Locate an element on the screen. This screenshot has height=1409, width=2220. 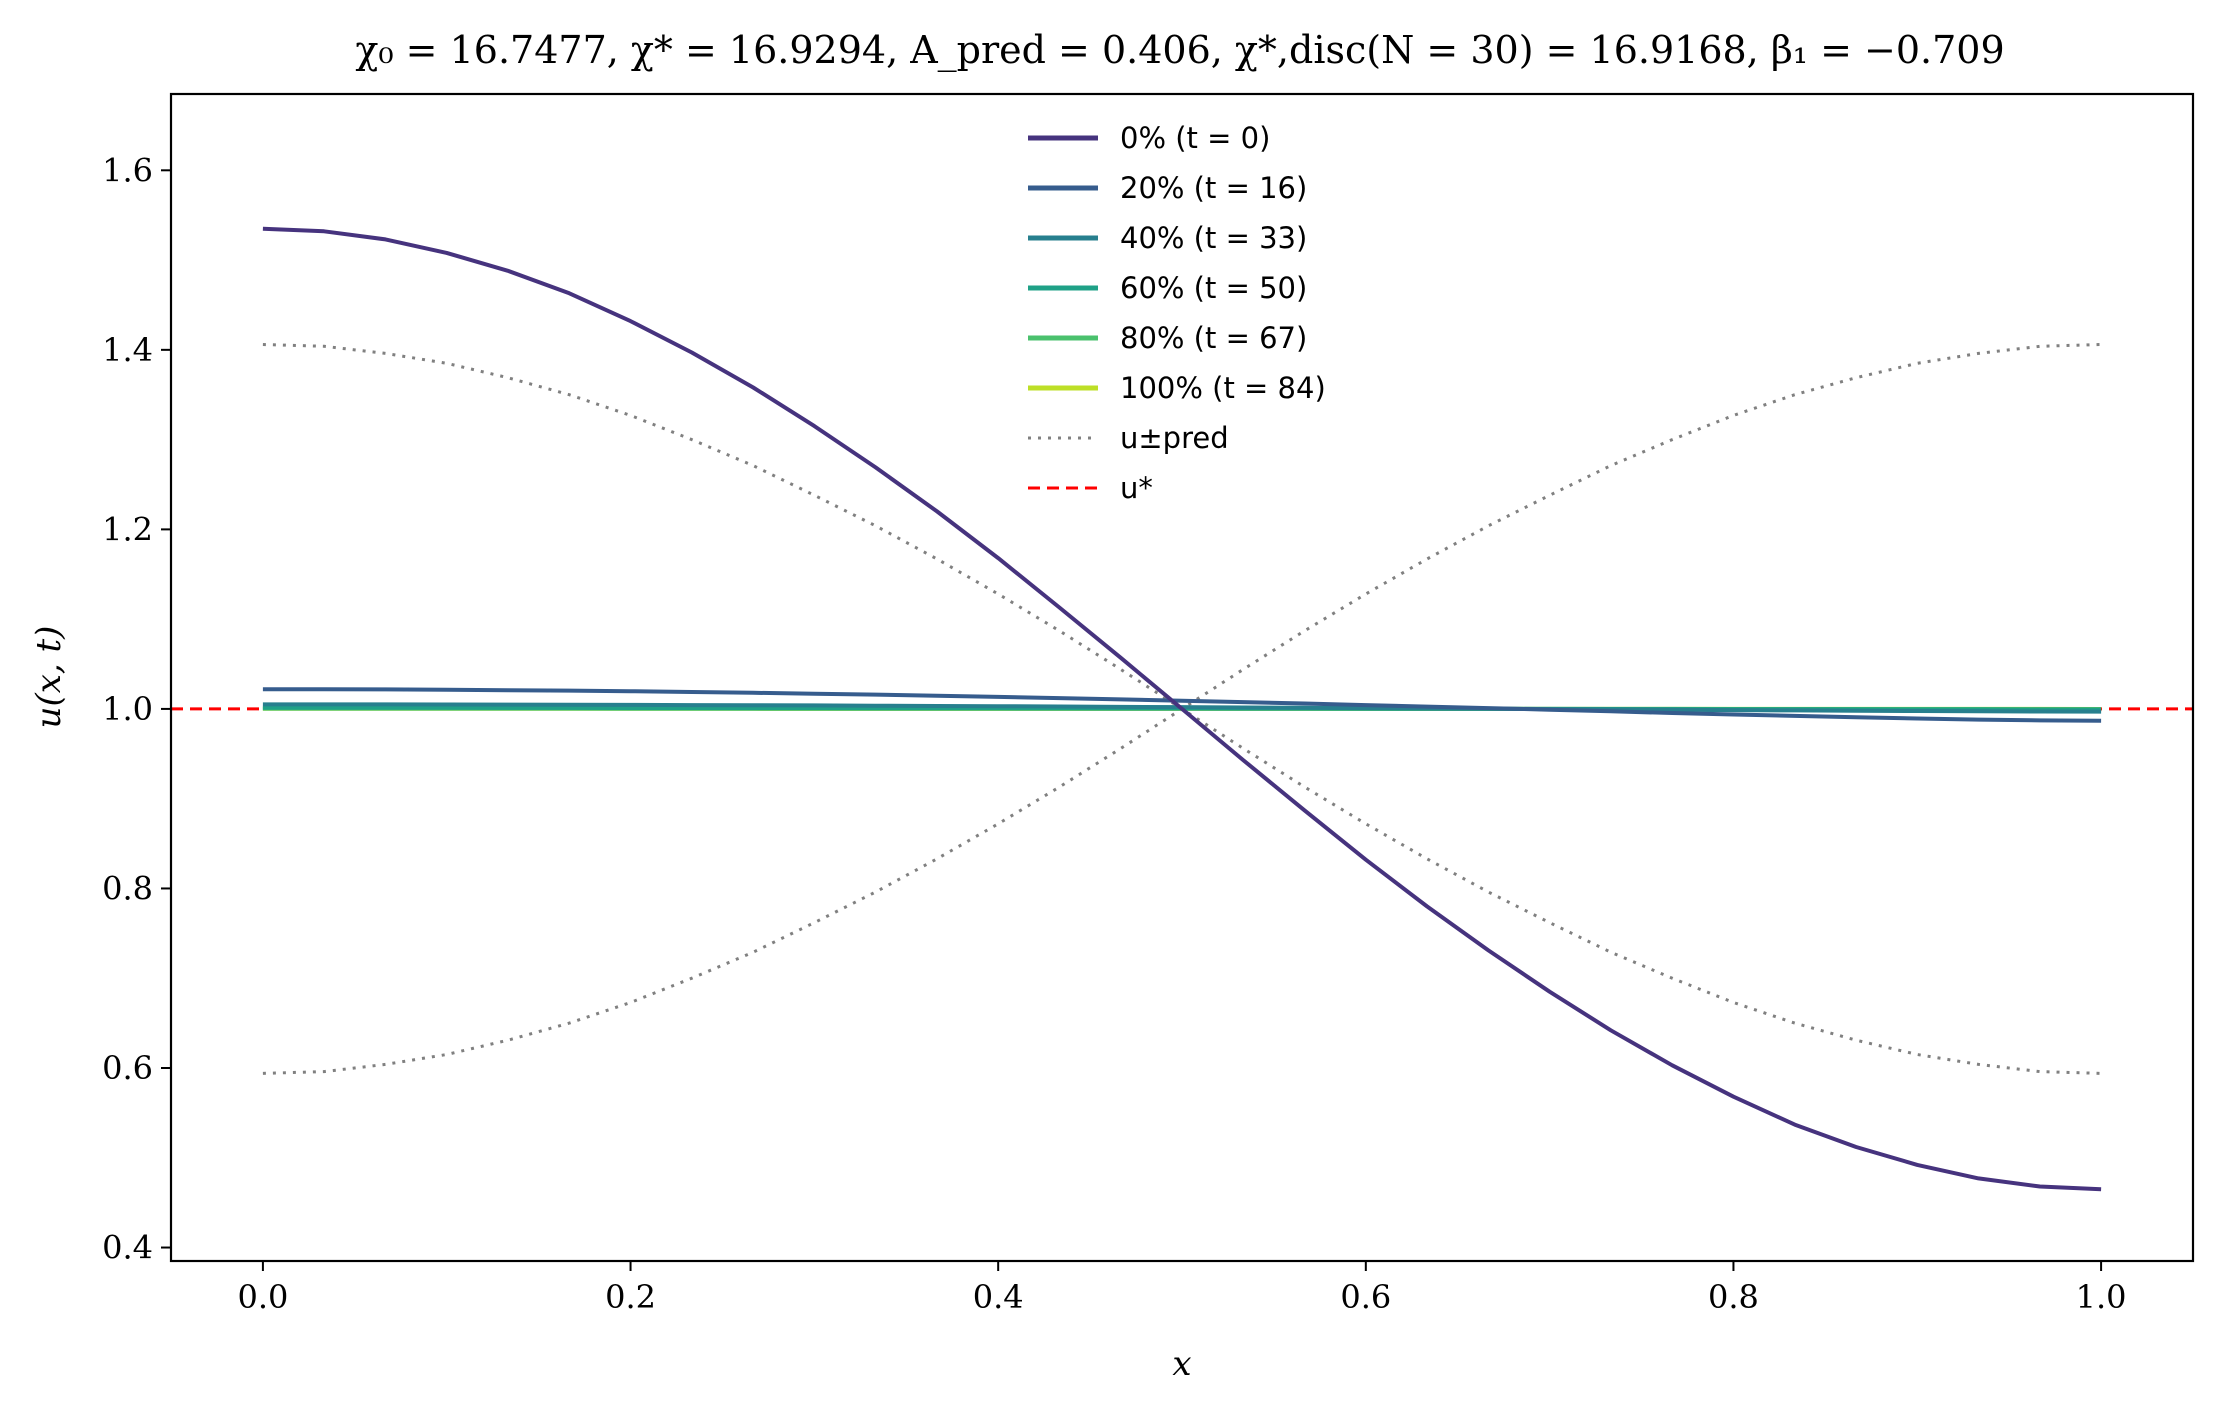
legend-label-u-pred: u±pred is located at coordinates (1174, 438).